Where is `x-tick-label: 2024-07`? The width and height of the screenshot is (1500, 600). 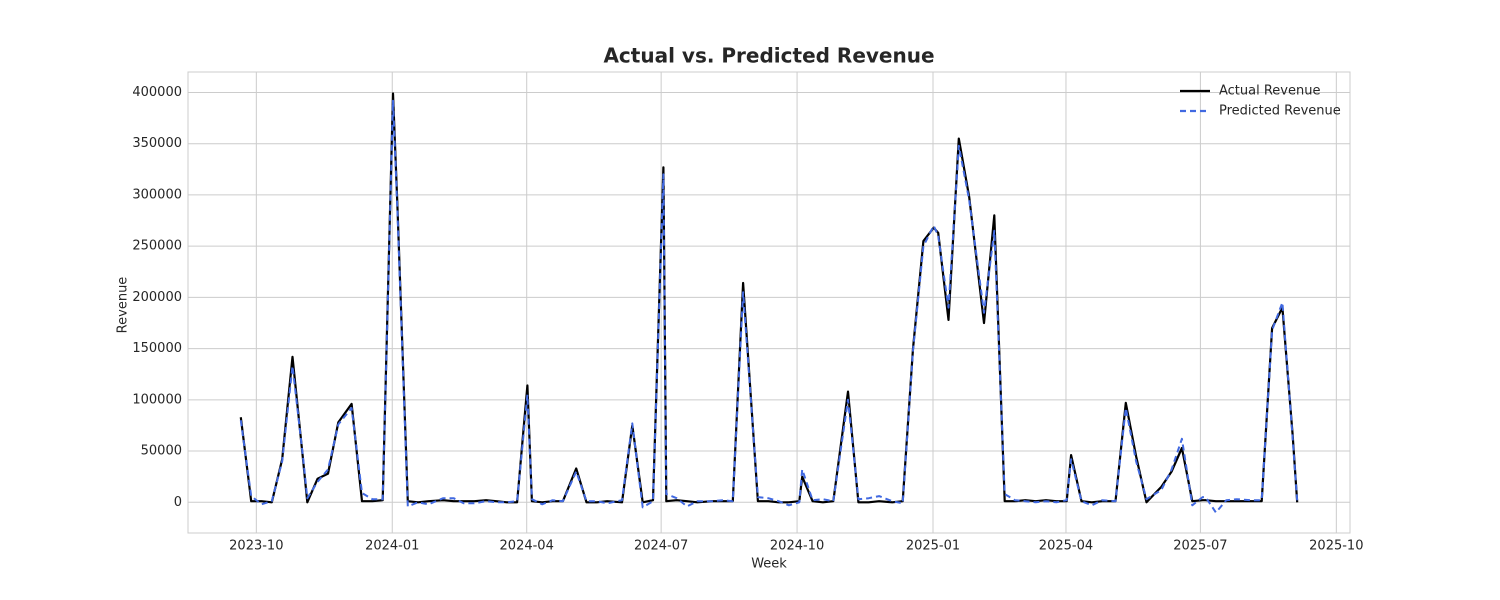
x-tick-label: 2024-07 is located at coordinates (661, 546).